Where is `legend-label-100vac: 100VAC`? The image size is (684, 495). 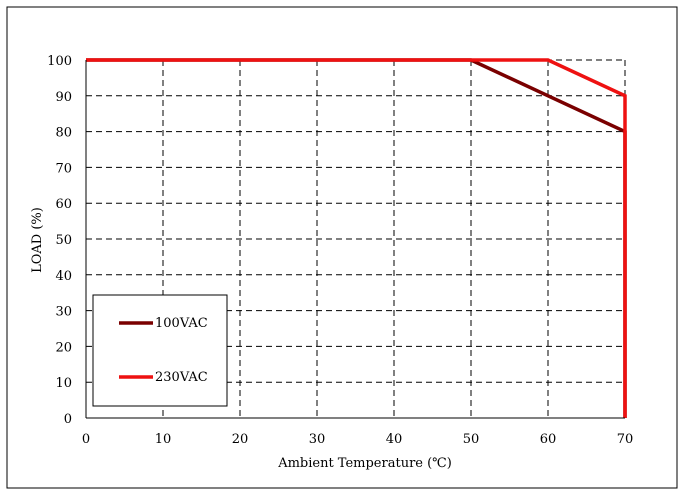 legend-label-100vac: 100VAC is located at coordinates (181, 323).